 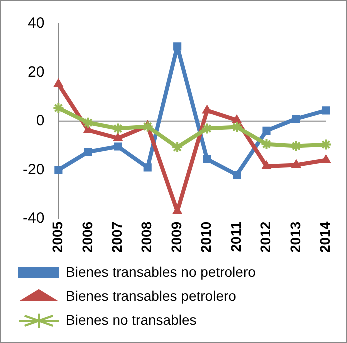 What do you see at coordinates (176, 238) in the screenshot?
I see `x-tick-label: 2009` at bounding box center [176, 238].